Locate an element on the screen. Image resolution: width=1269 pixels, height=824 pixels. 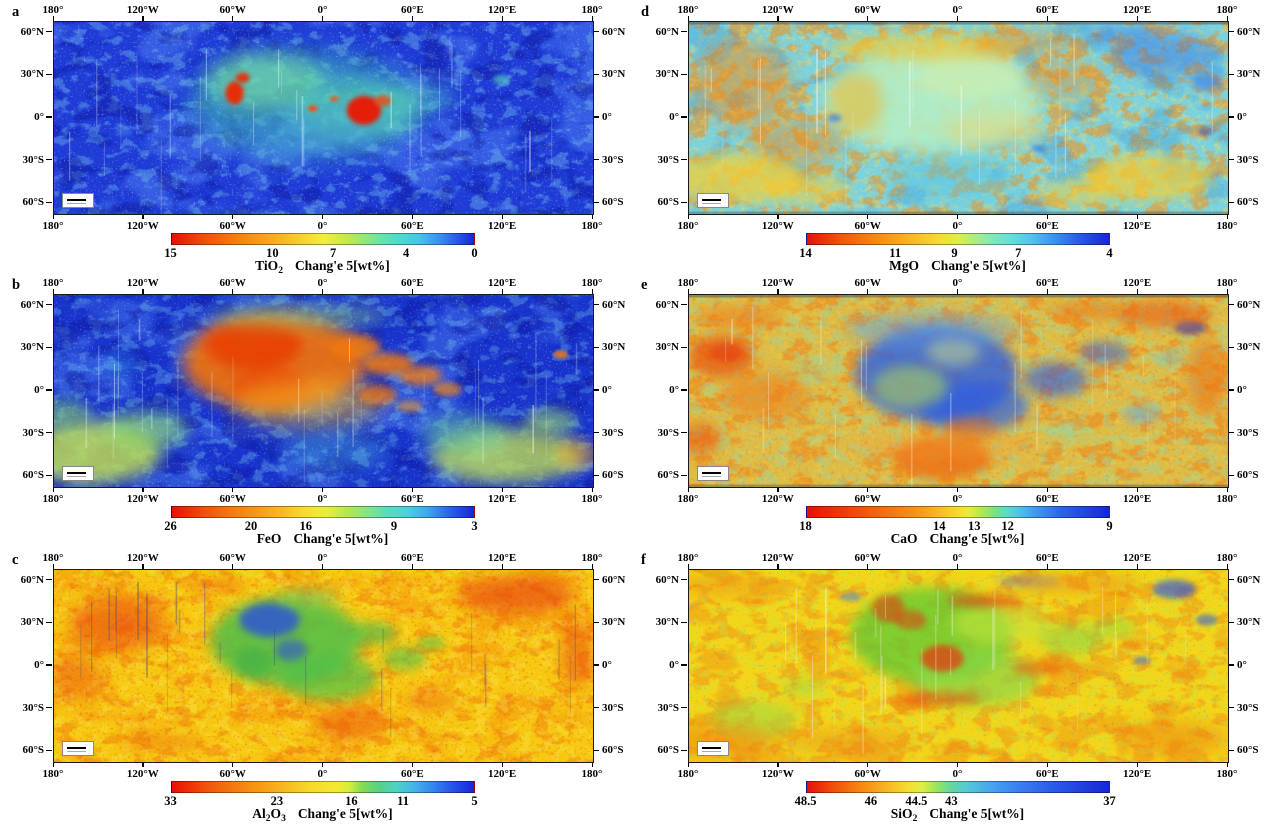
panel-letter: b is located at coordinates (16, 285).